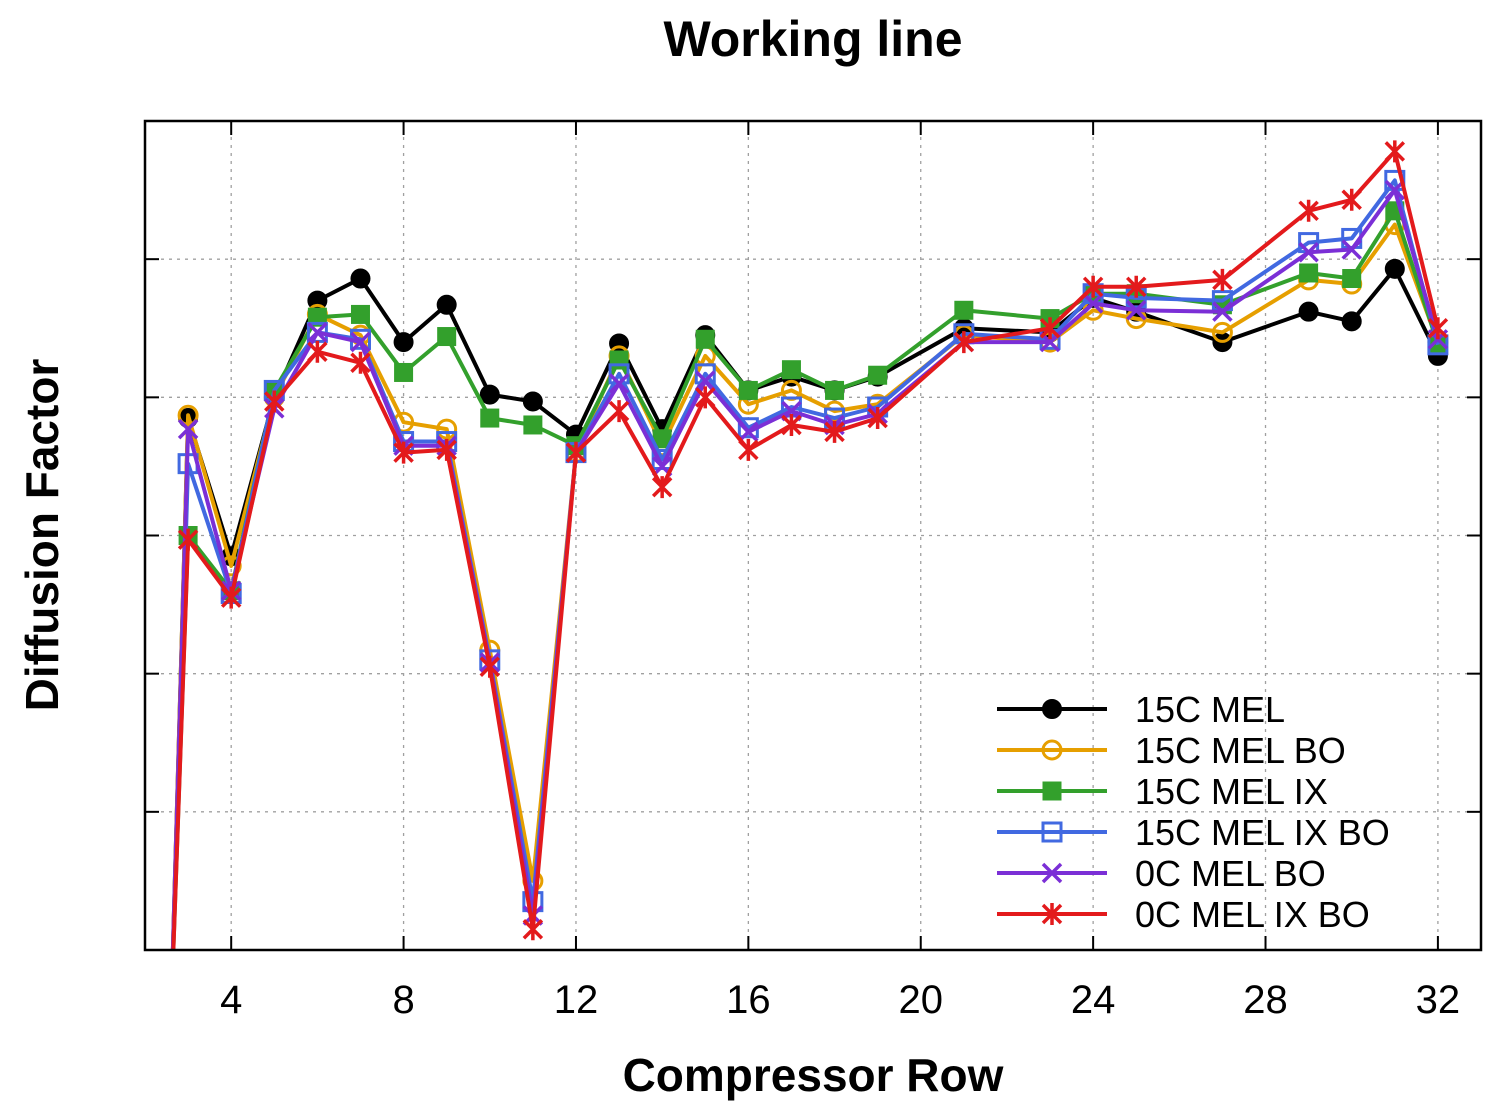 The image size is (1494, 1117). Describe the element at coordinates (748, 1000) in the screenshot. I see `x-tick-label: 16` at that location.